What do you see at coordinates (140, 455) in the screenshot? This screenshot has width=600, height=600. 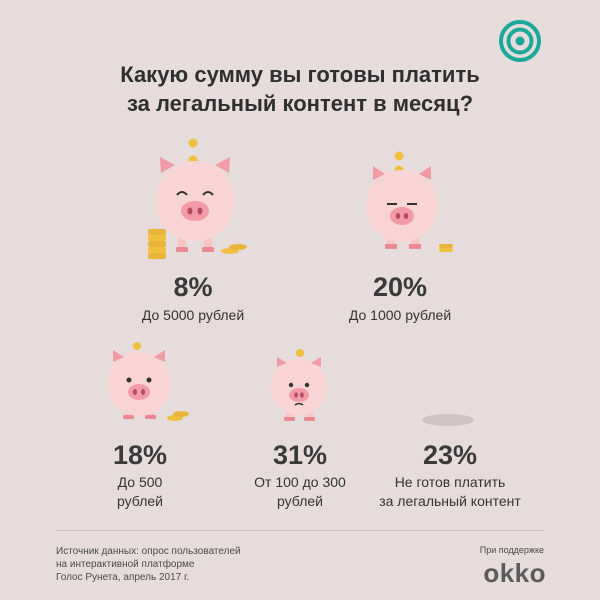 I see `stat-percent: 18%` at bounding box center [140, 455].